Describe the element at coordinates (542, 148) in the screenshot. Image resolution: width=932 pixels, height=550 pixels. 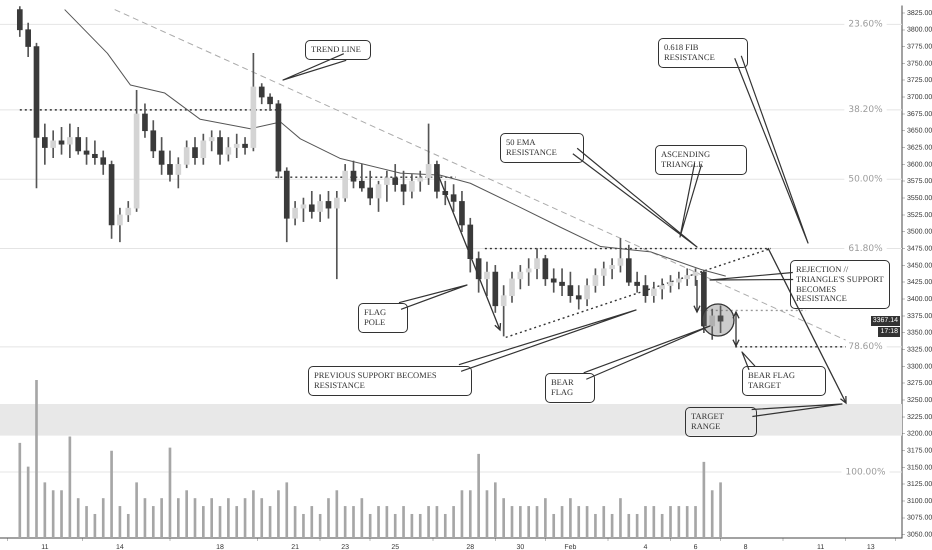
I see `annotation: 50 EMA RESISTANCE` at that location.